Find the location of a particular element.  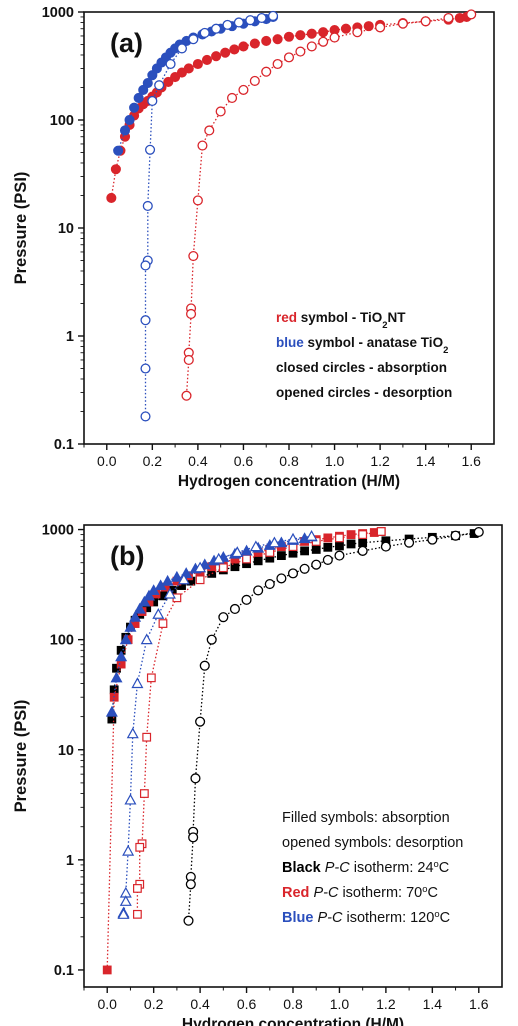

legend-line: Blue P-C isotherm: 120oC is located at coordinates (366, 917).